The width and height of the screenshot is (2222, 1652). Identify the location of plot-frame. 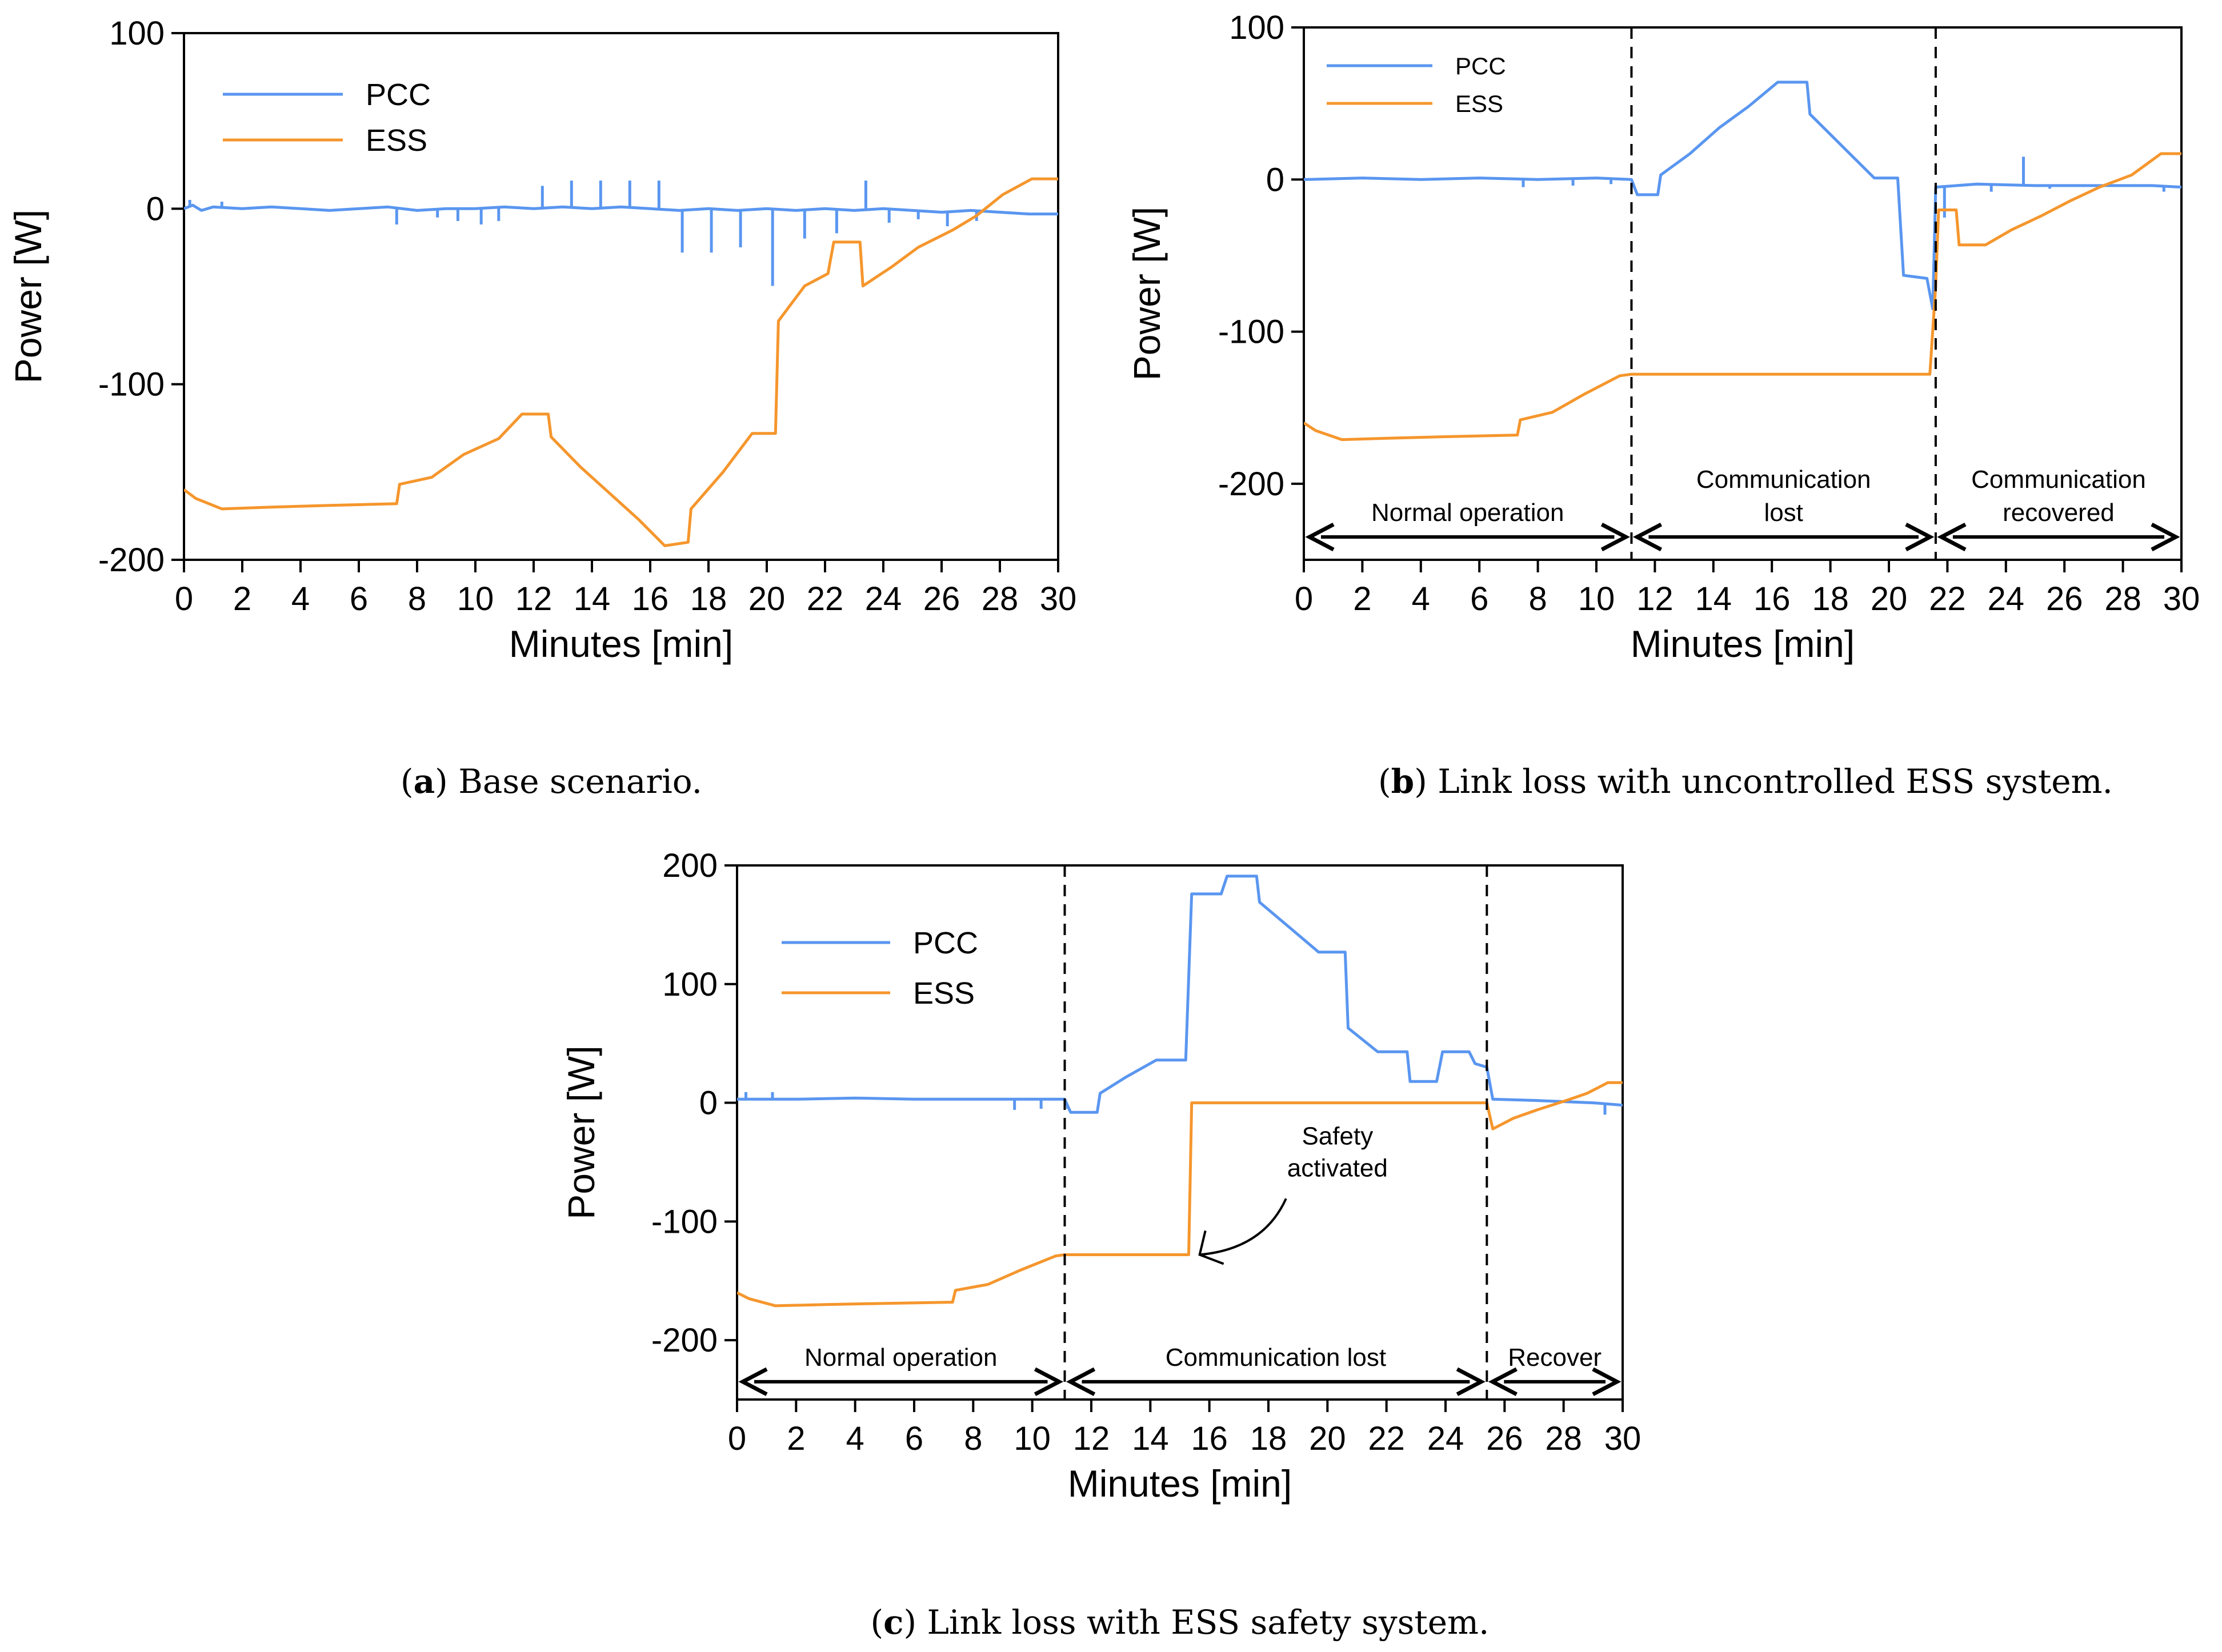
(1180, 1132).